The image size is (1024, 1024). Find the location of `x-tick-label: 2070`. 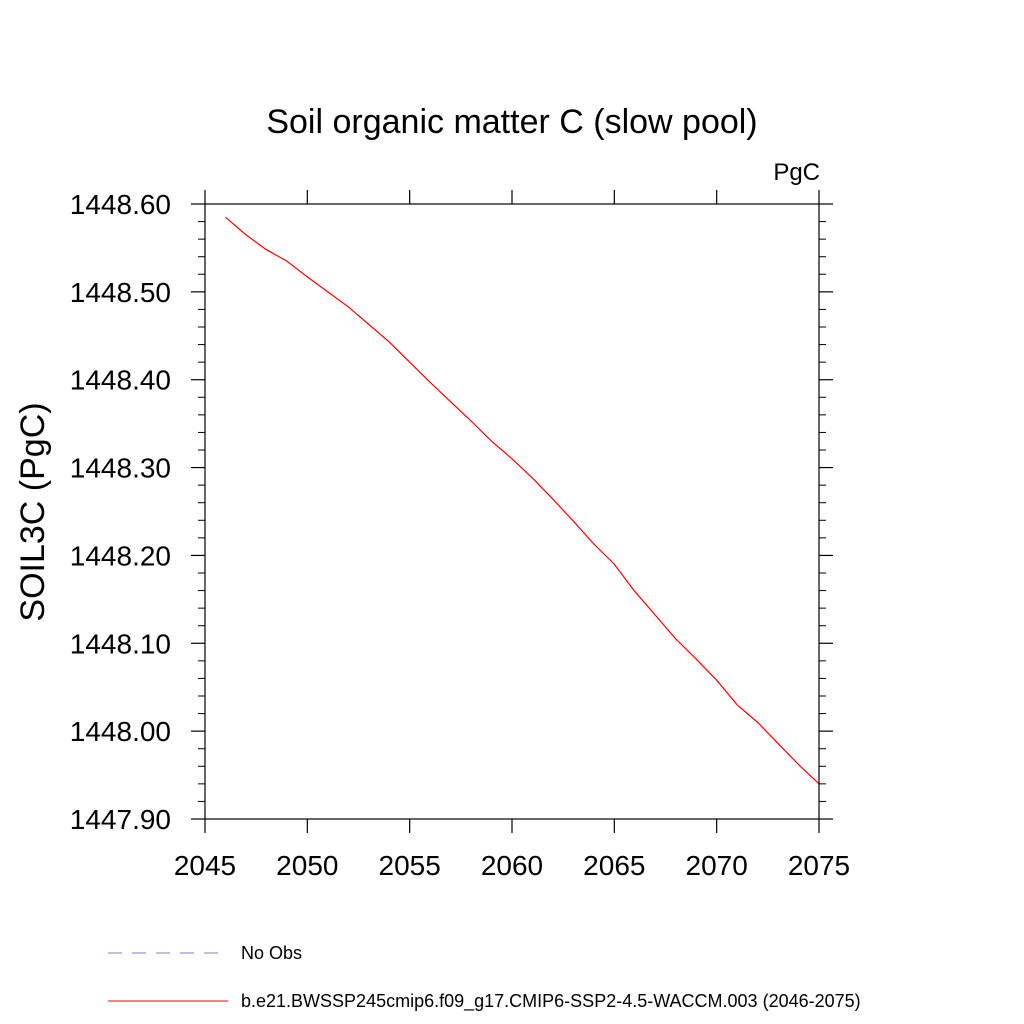

x-tick-label: 2070 is located at coordinates (717, 865).